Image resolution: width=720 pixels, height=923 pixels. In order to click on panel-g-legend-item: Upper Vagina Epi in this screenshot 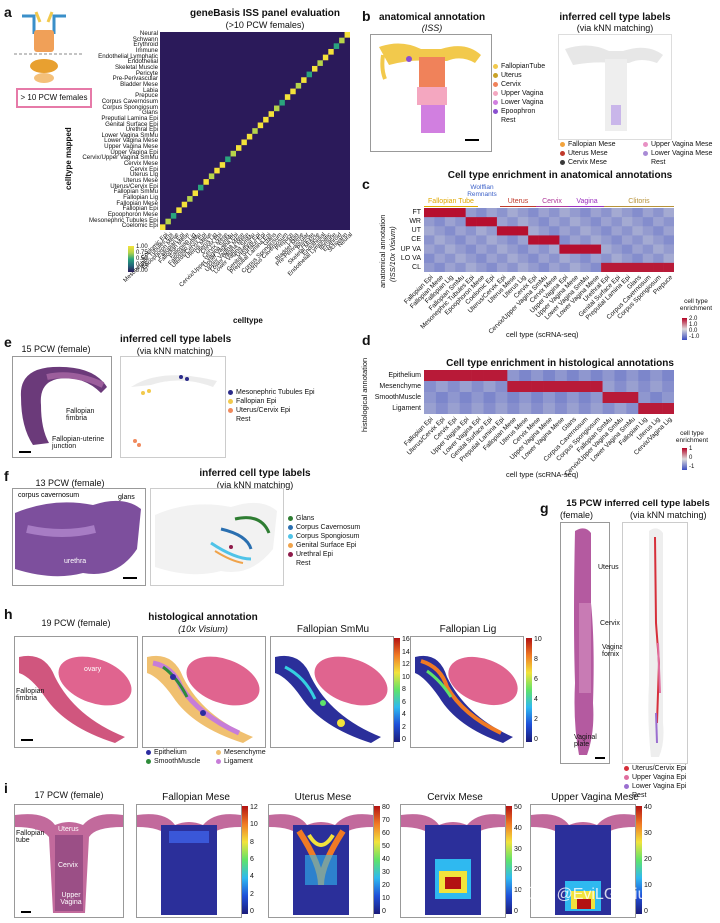, I will do `click(655, 777)`.